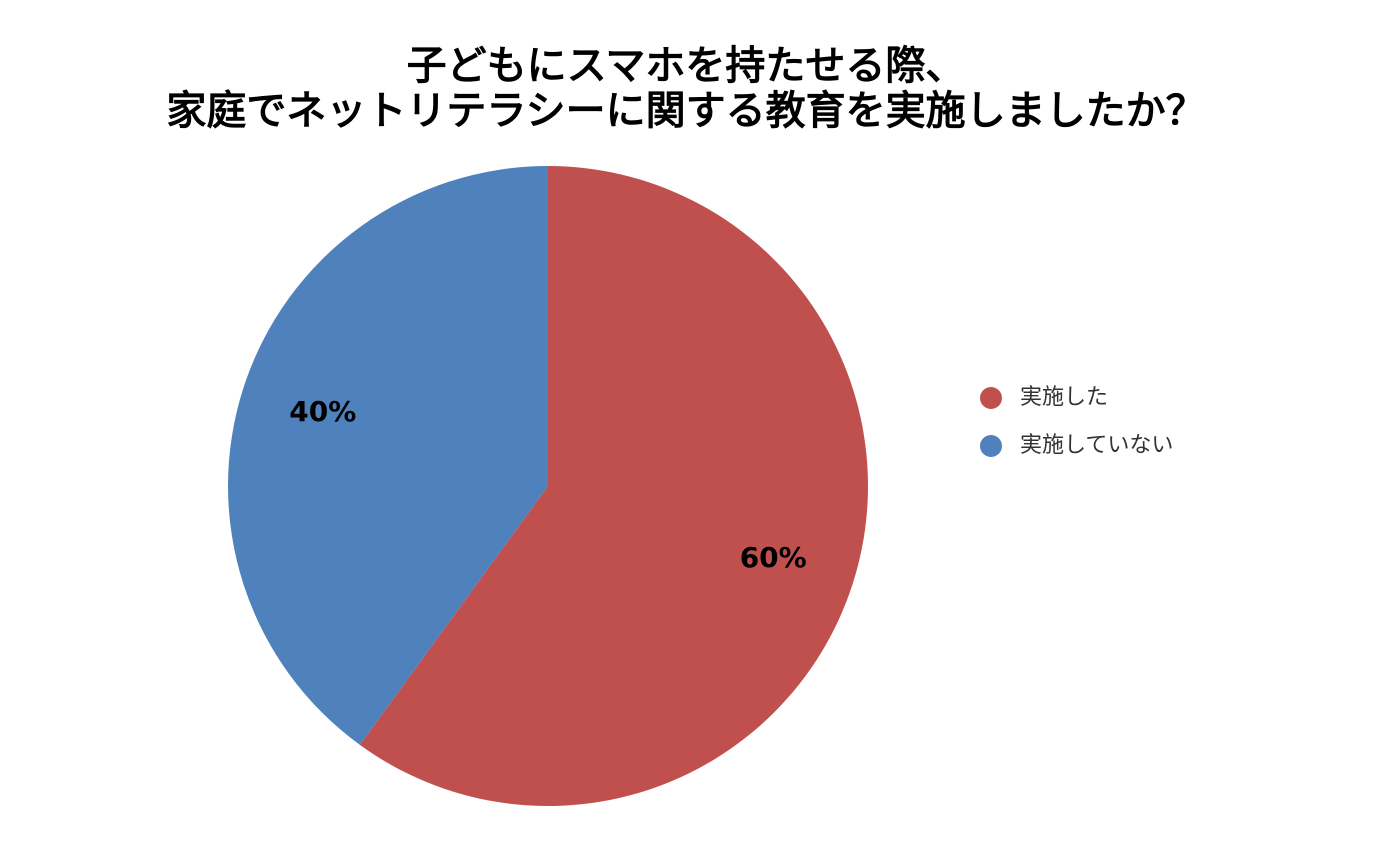  What do you see at coordinates (1096, 445) in the screenshot?
I see `legend-label: 実施していない` at bounding box center [1096, 445].